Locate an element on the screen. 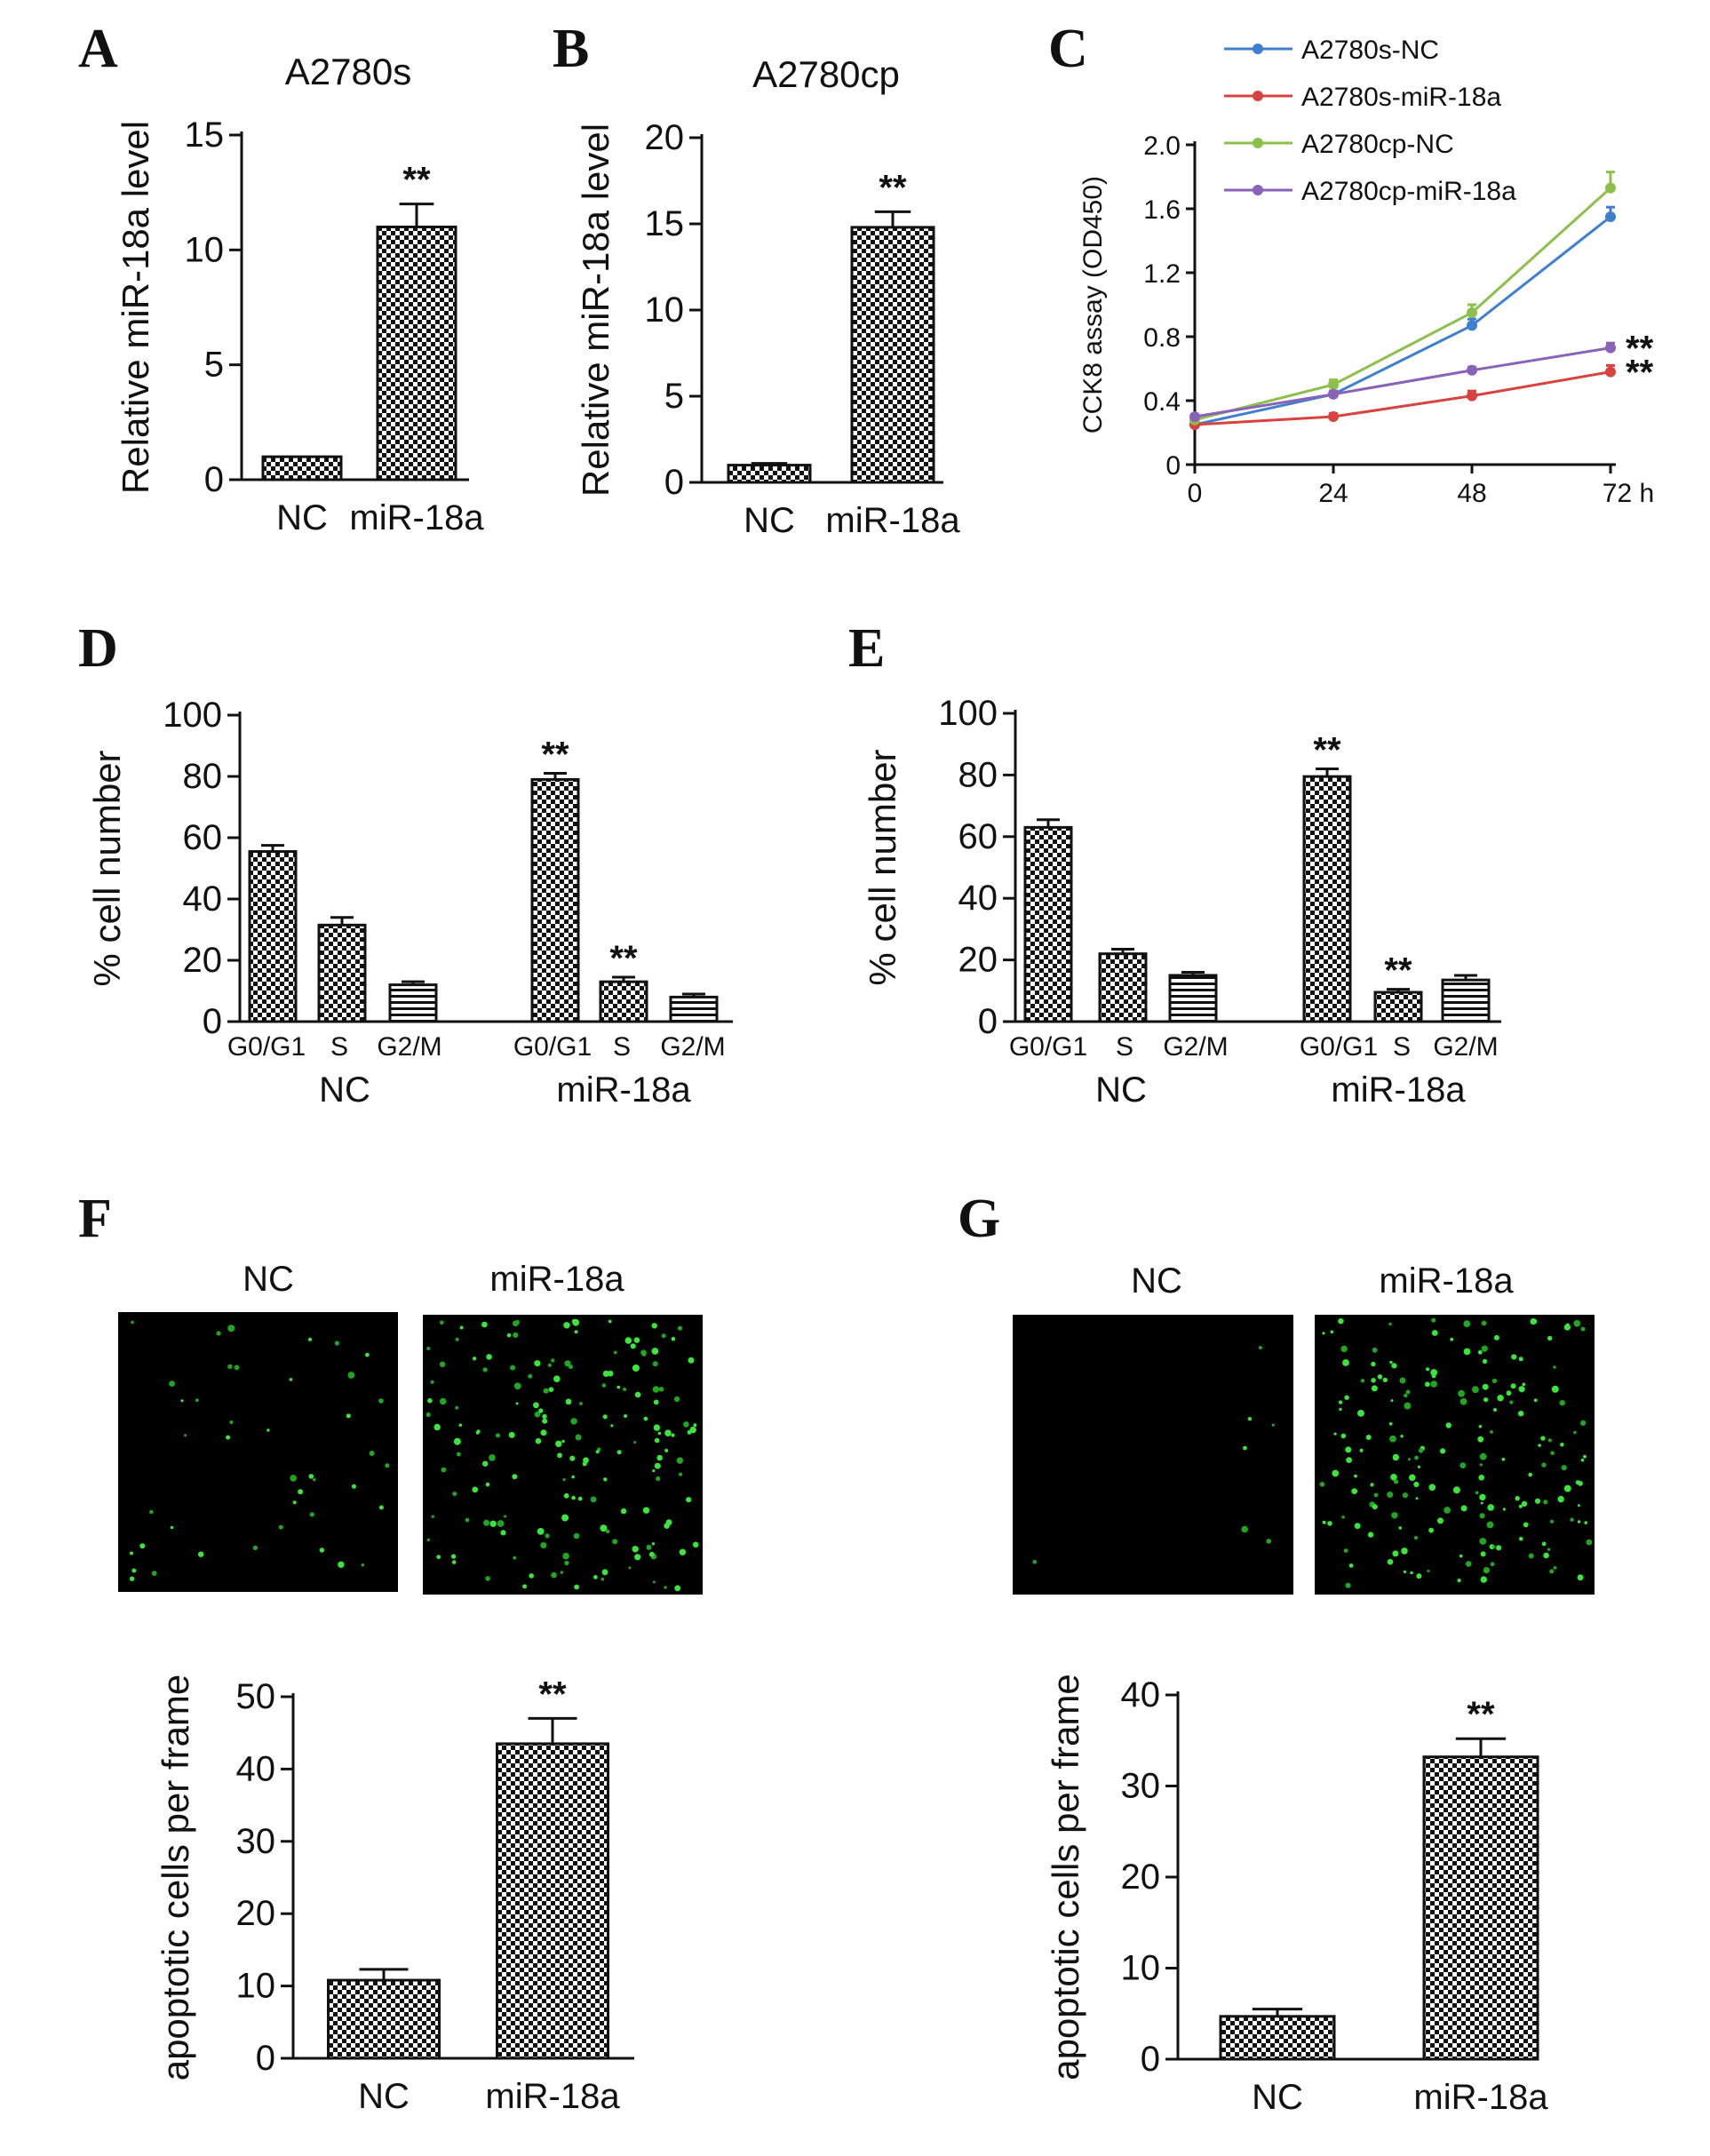 This screenshot has width=1710, height=2156. d-y-tick-label: 0 is located at coordinates (212, 1021).